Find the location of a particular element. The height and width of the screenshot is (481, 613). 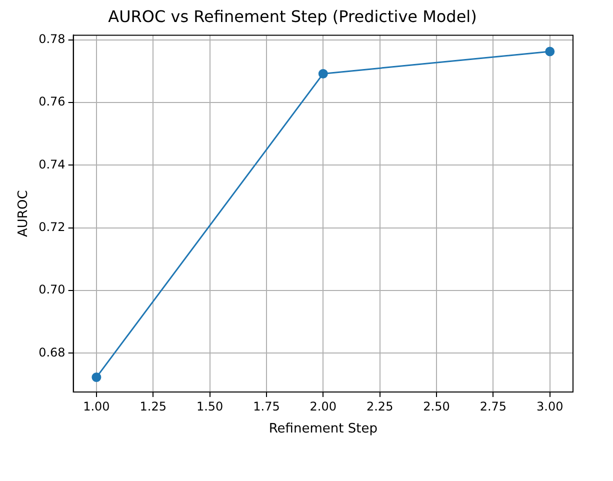

y-tick-label: 0.72 is located at coordinates (52, 227).